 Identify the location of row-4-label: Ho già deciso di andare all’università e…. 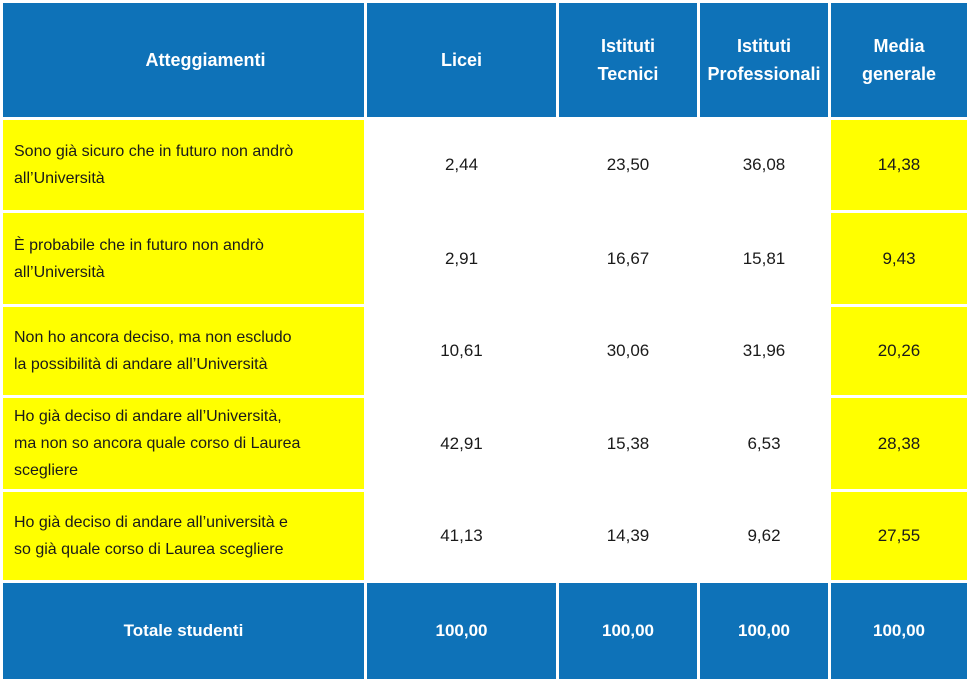
(183, 536).